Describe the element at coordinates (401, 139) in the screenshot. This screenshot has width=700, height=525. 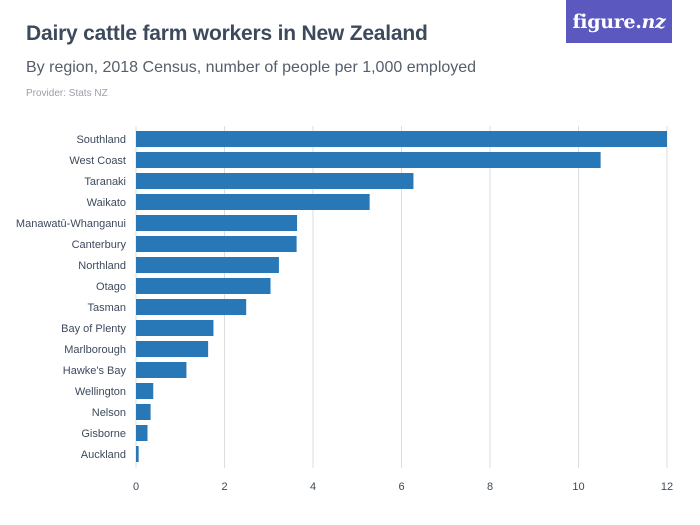
I see `bar-southland` at that location.